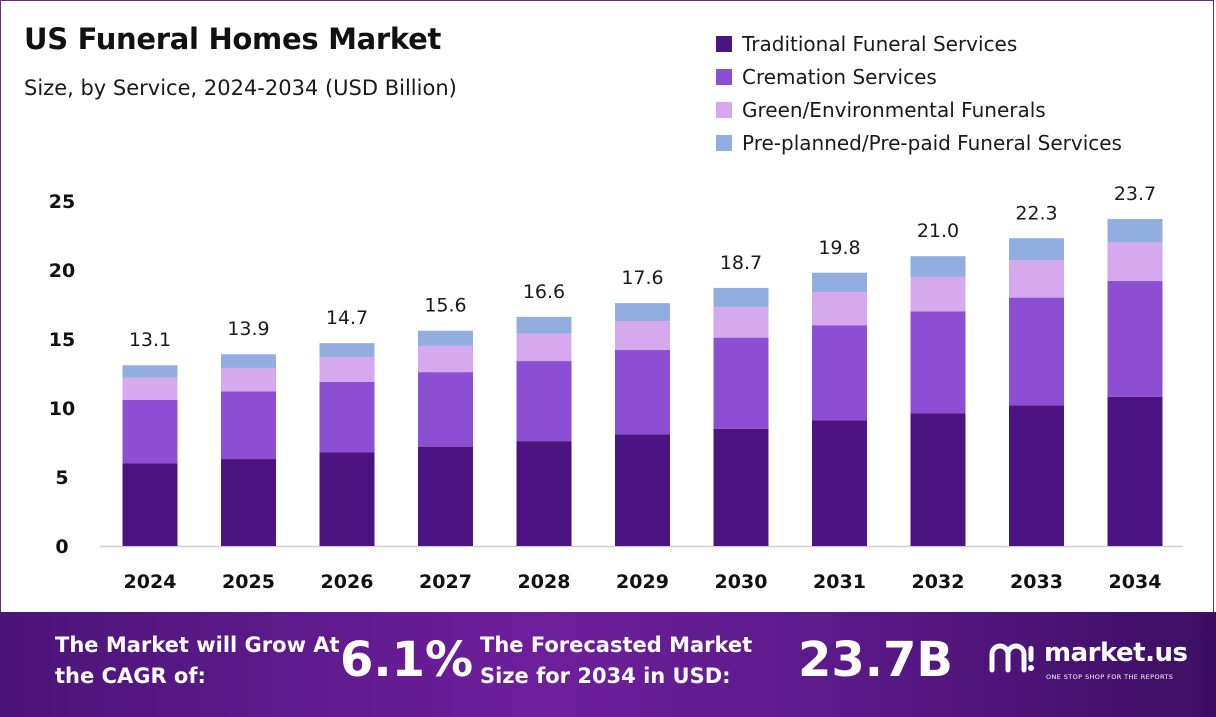 This screenshot has height=717, width=1216. What do you see at coordinates (1011, 658) in the screenshot?
I see `market-us-logo-icon` at bounding box center [1011, 658].